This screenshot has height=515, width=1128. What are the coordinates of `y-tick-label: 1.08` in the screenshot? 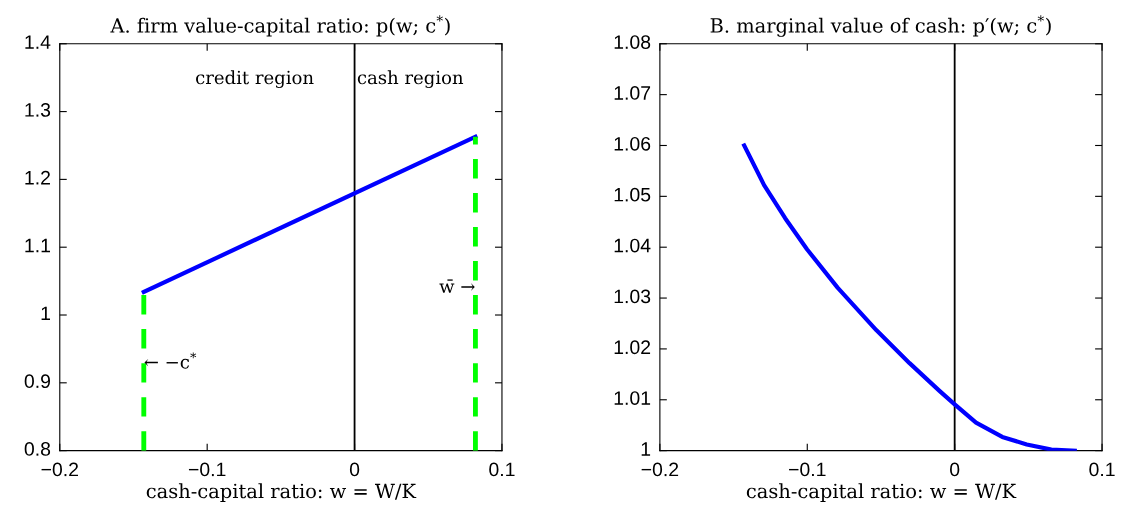 It's located at (632, 42).